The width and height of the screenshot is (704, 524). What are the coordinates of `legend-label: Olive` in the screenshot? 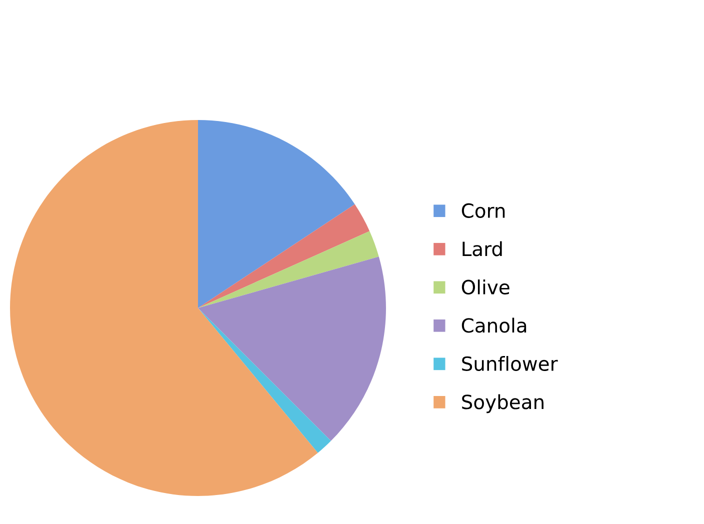 It's located at (486, 287).